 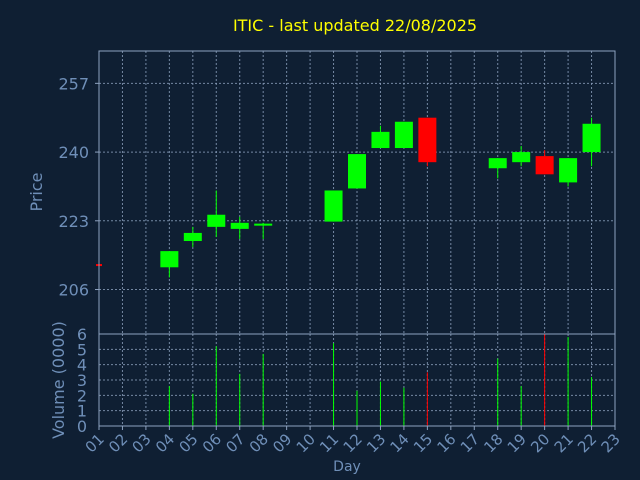 I want to click on x-tick-label: 05, so click(x=188, y=443).